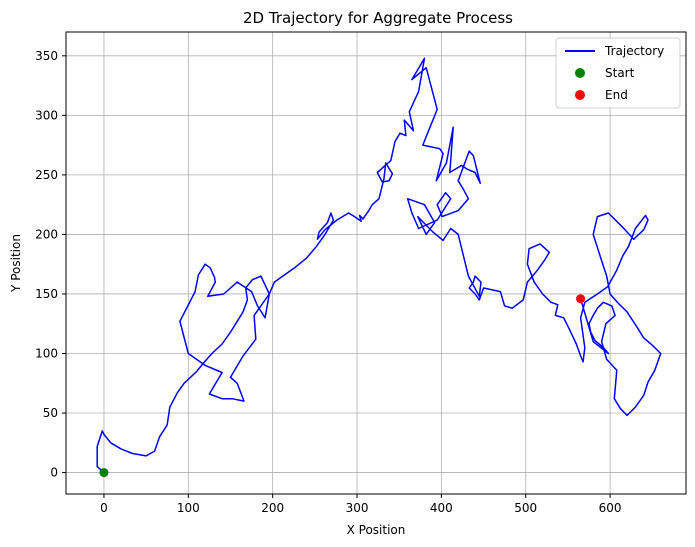  I want to click on x-ticks: 0 100 200 300 400 500 600, so click(361, 504).